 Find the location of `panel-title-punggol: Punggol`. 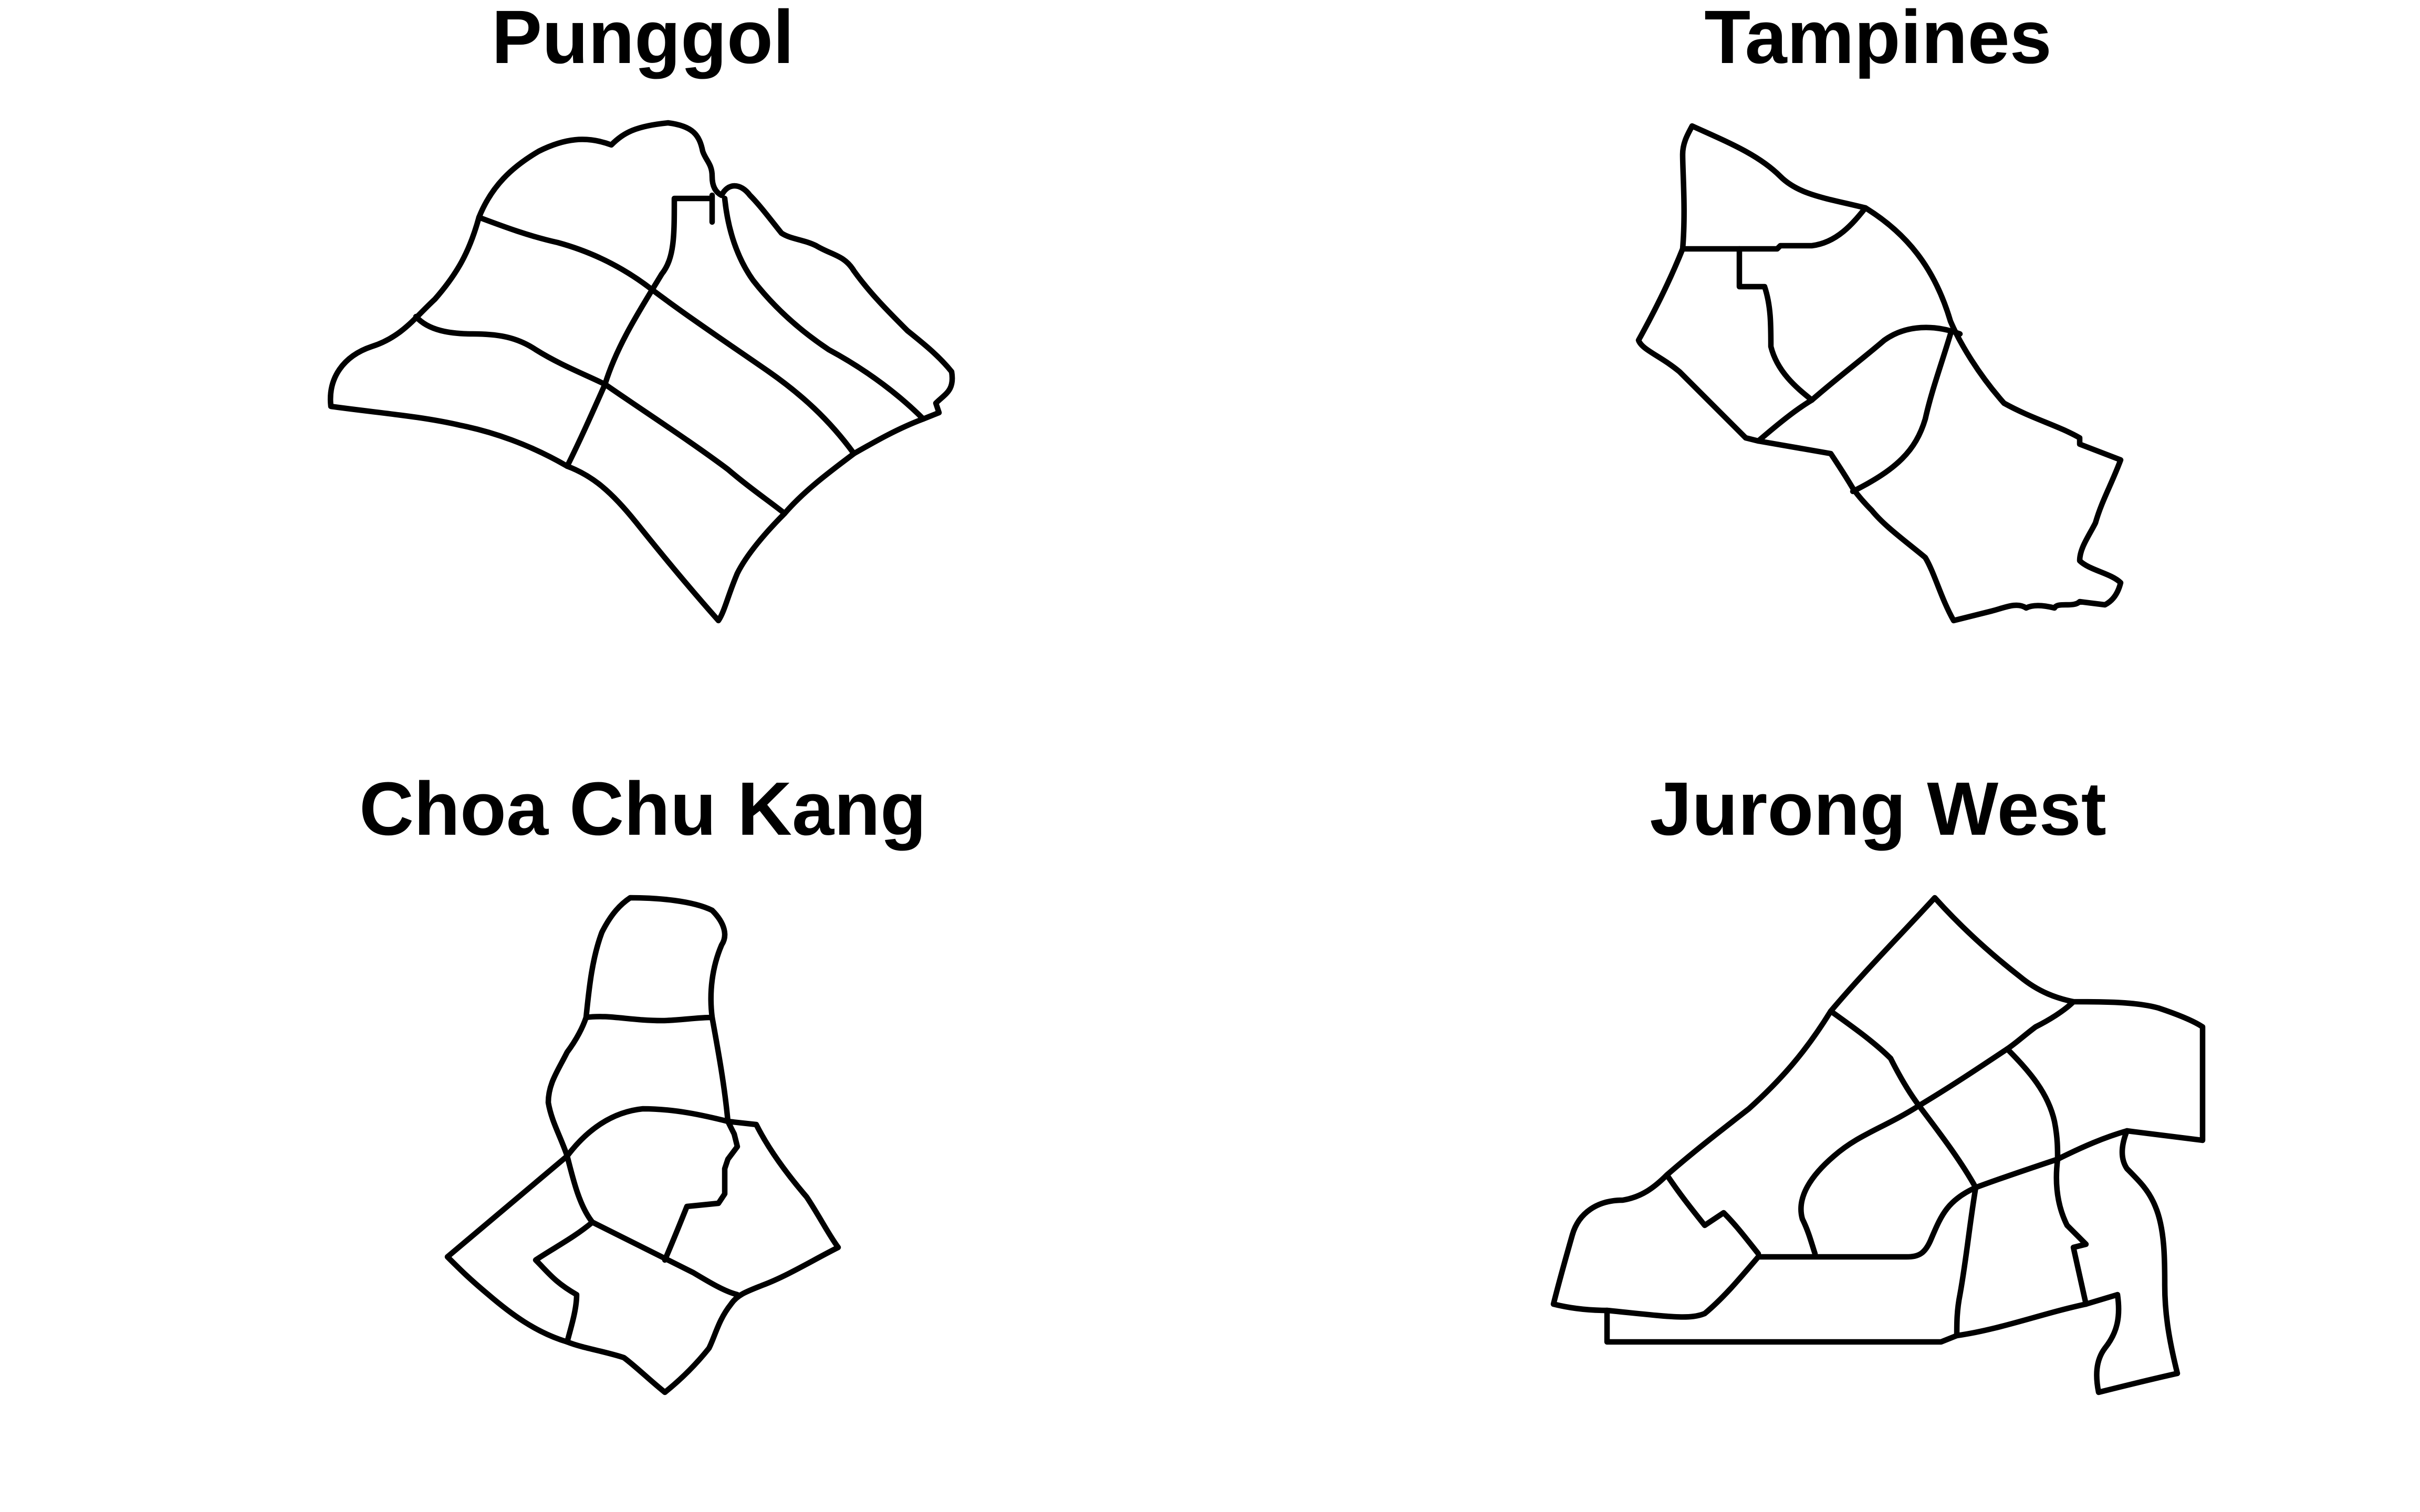

panel-title-punggol: Punggol is located at coordinates (643, 39).